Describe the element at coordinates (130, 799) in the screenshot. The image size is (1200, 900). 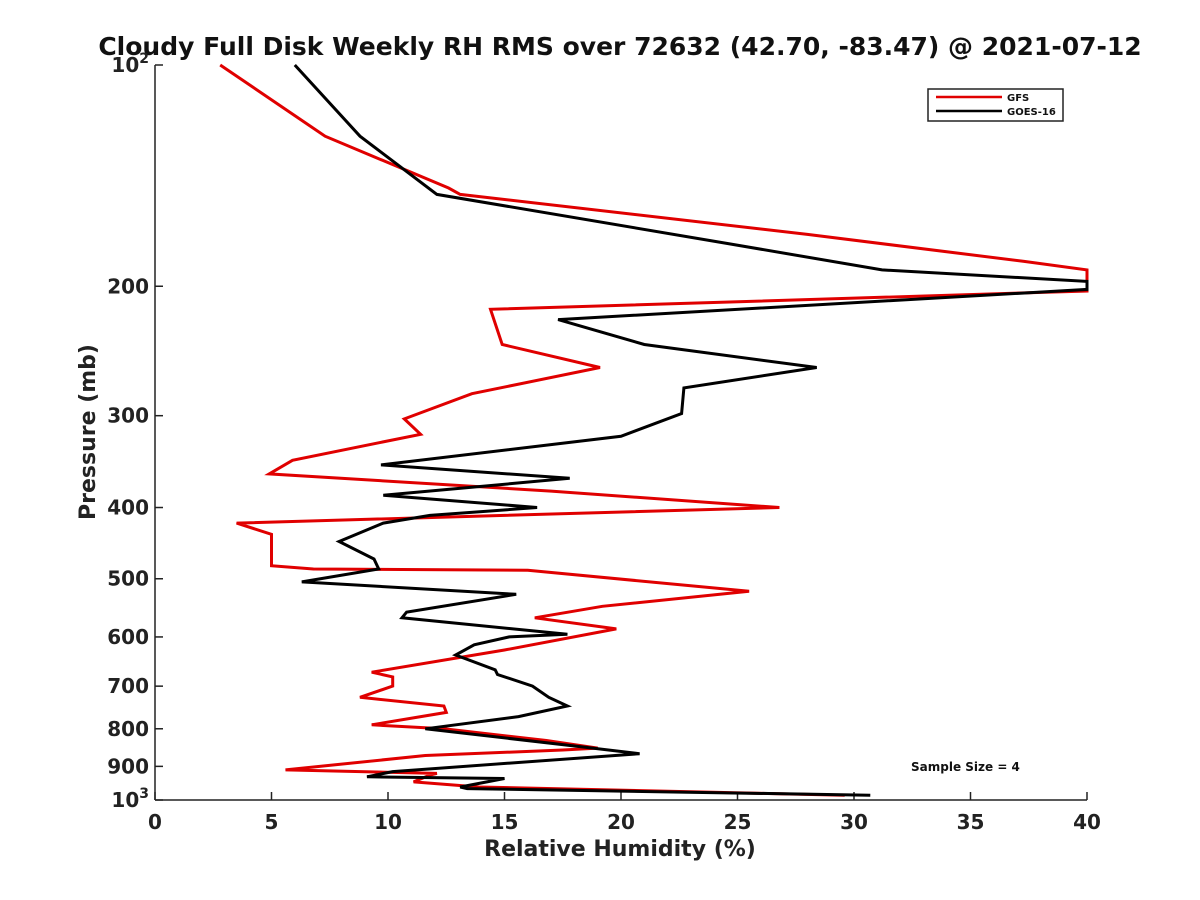
I see `y-tick-label: 10³` at that location.